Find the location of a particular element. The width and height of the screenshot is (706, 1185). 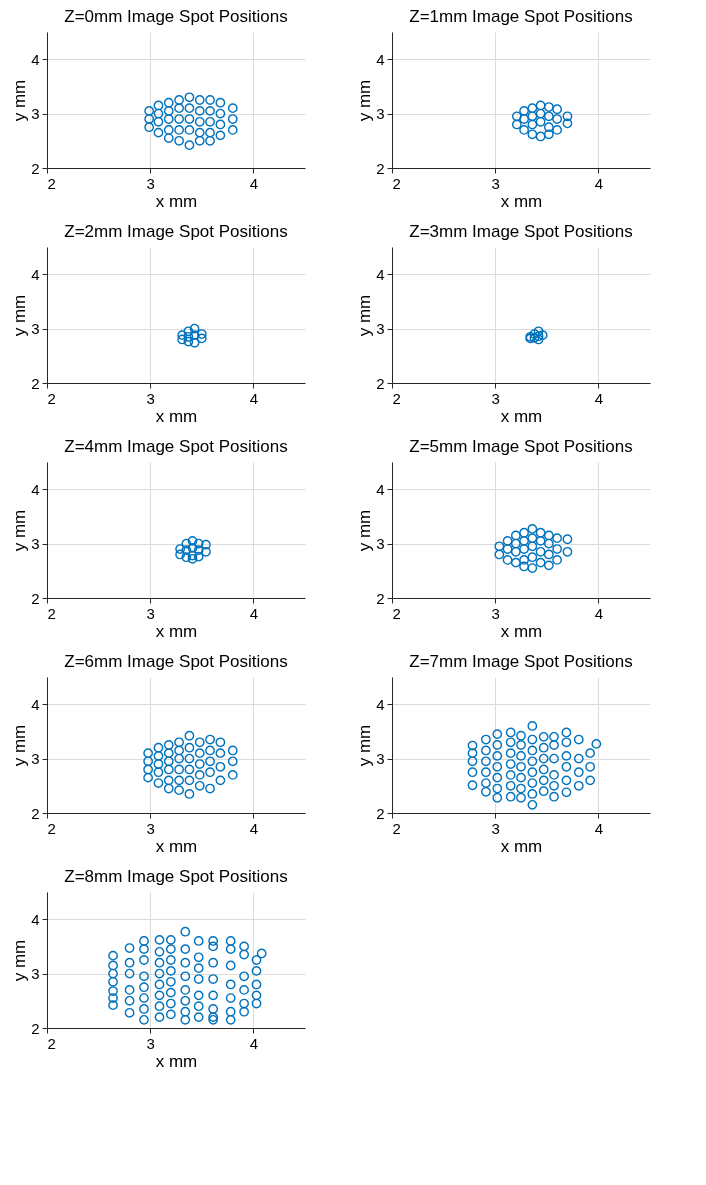

chart-title: Z=3mm Image Spot Positions is located at coordinates (521, 231).